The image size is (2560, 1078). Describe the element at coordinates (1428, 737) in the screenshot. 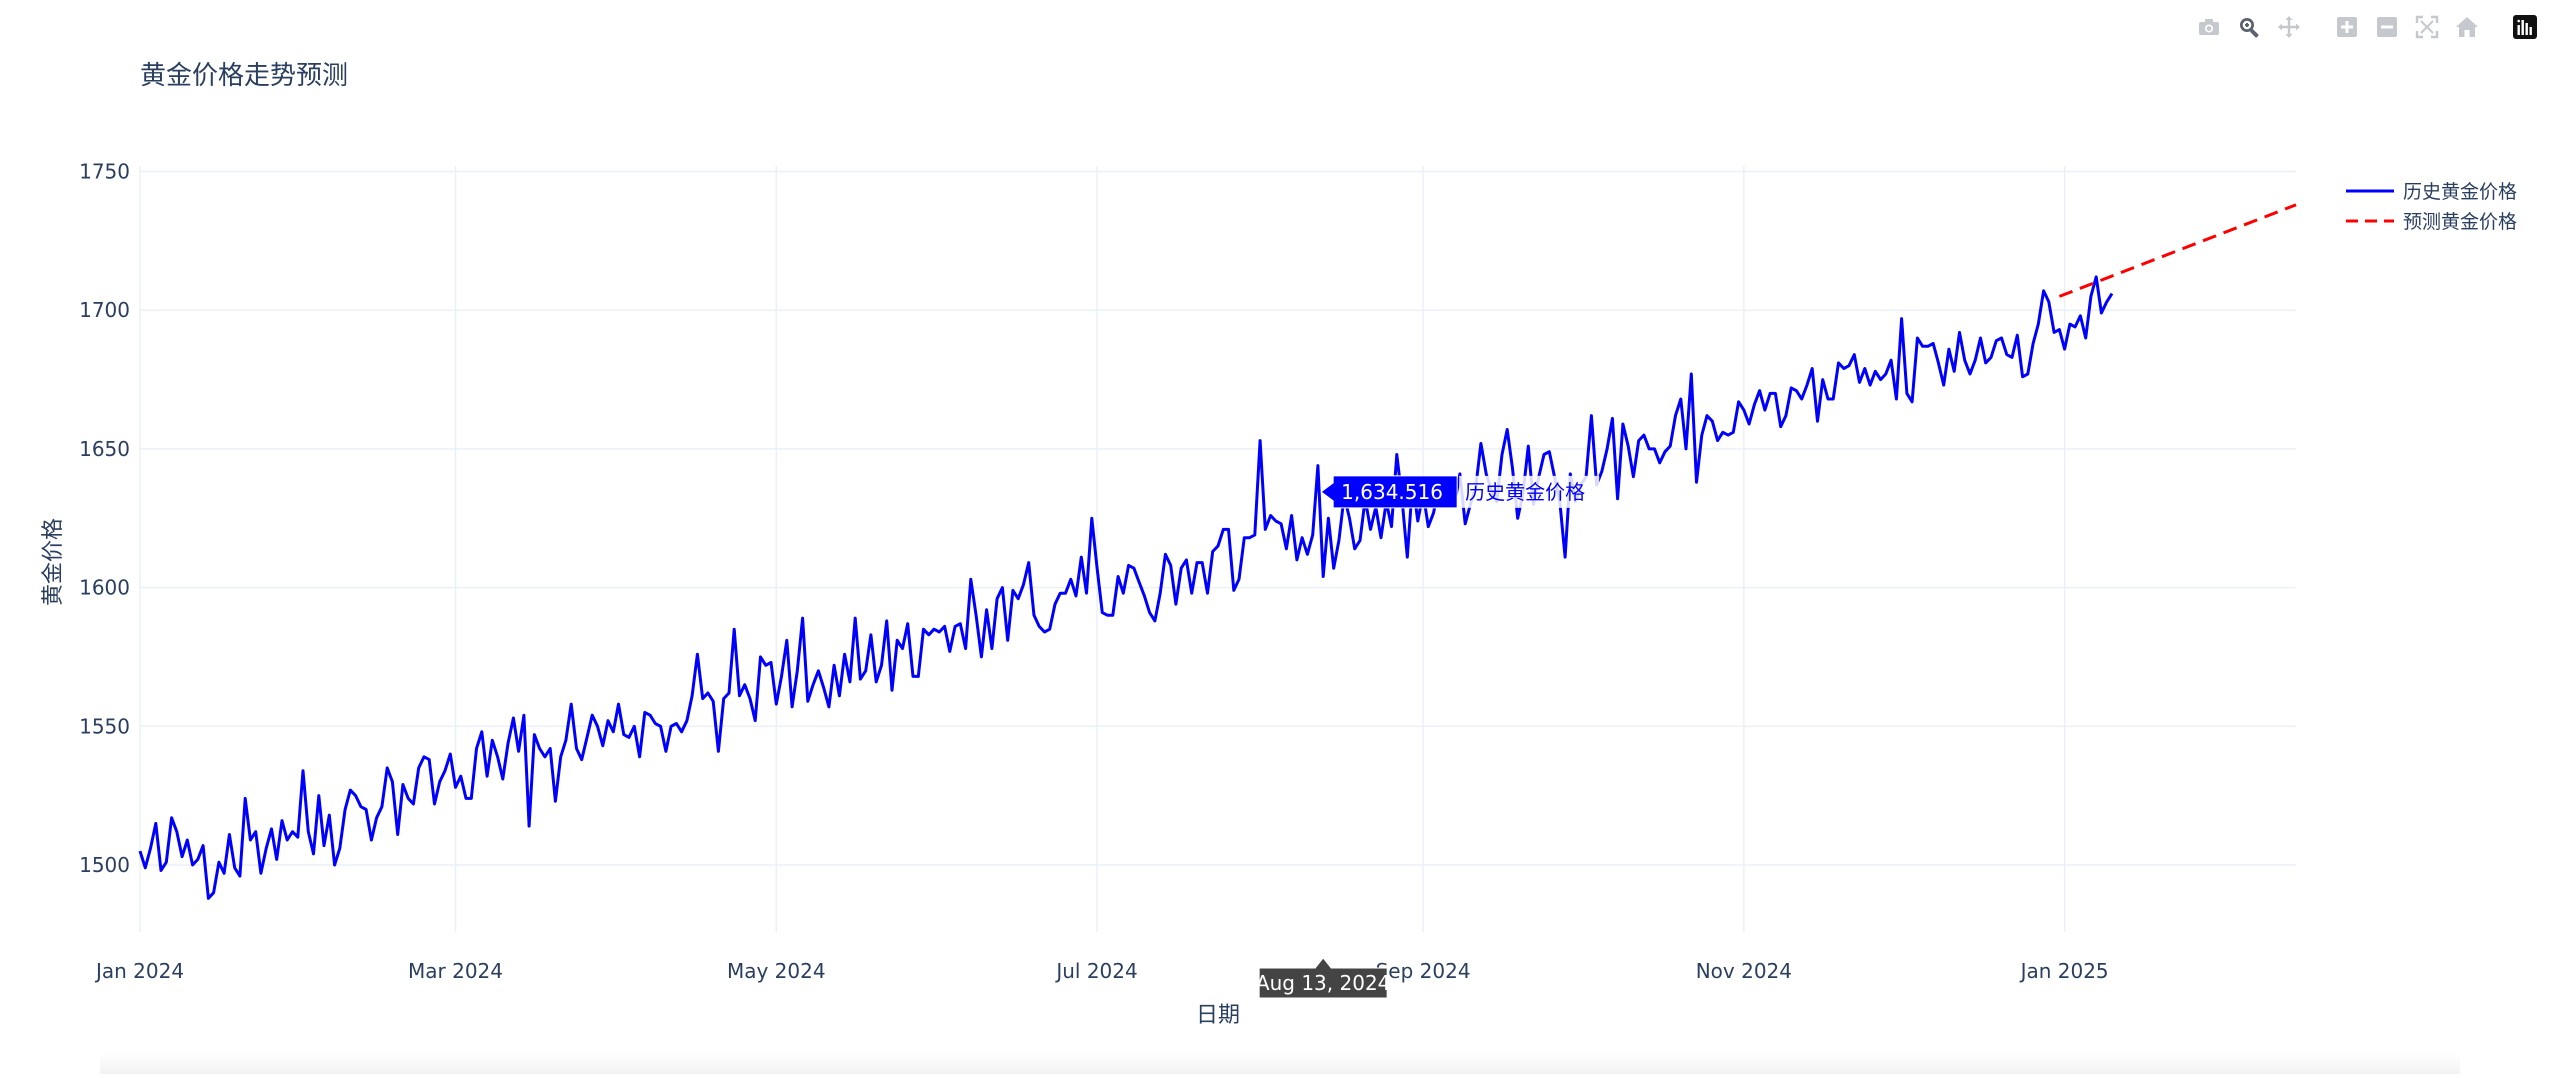

I see `hover-layer: 1,634.516 历史黄金价格 Aug 13, 2024` at that location.